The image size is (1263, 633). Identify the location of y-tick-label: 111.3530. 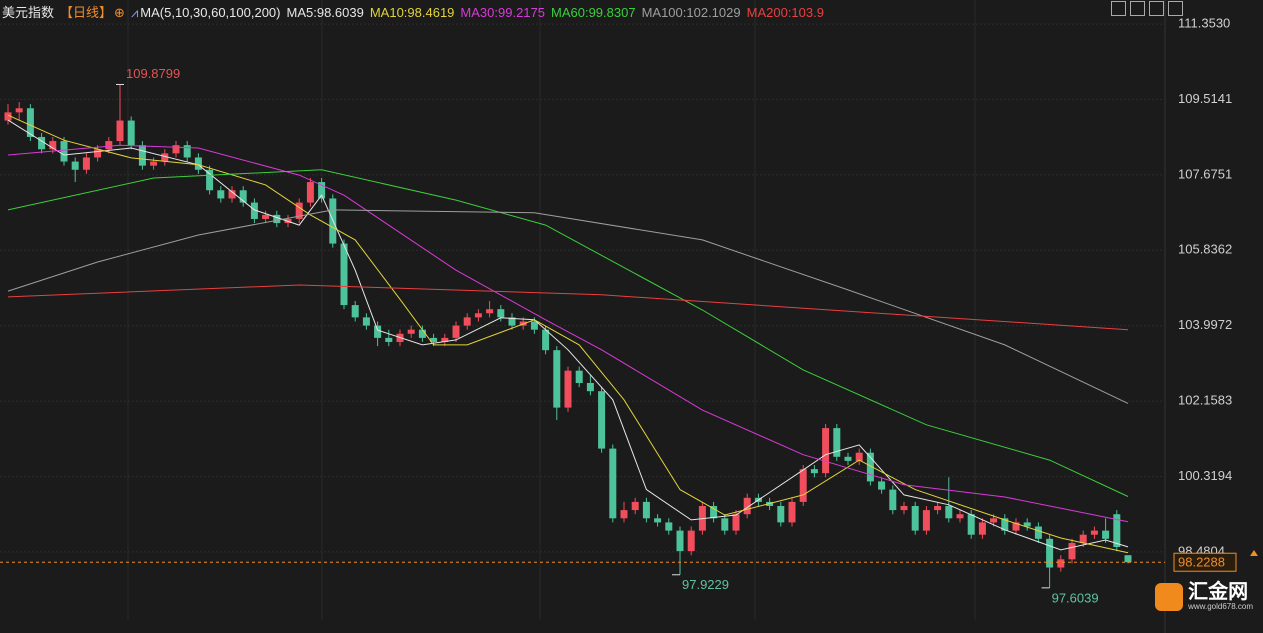
(1204, 23).